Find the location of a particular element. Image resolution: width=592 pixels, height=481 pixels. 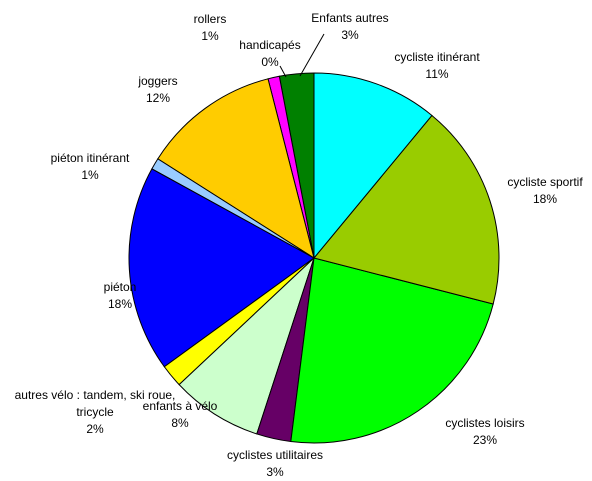

value-label: 0% is located at coordinates (270, 62).